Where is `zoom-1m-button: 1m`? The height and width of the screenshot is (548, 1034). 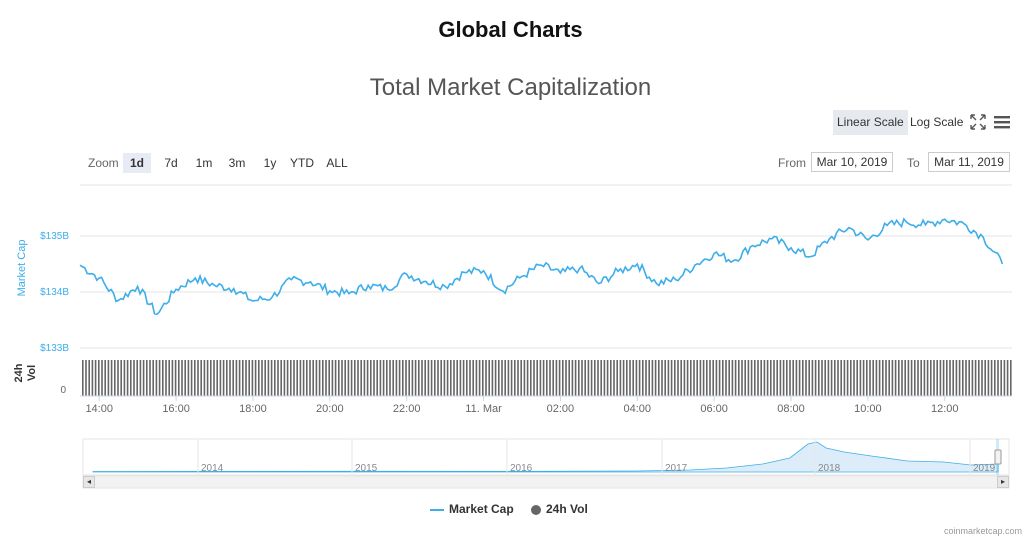 zoom-1m-button: 1m is located at coordinates (204, 163).